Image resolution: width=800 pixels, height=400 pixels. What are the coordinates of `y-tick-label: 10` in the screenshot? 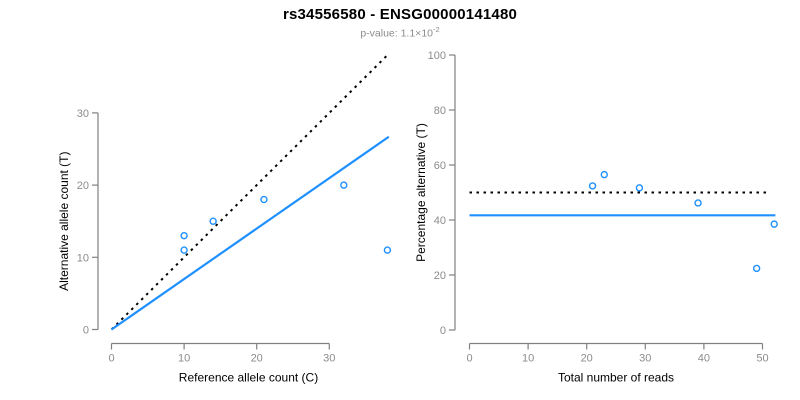 It's located at (83, 258).